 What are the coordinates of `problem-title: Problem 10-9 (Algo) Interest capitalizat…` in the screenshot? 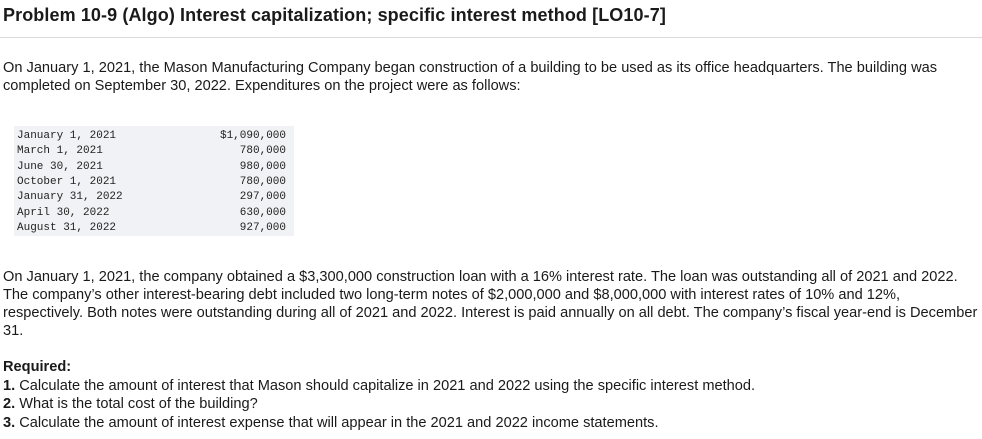 It's located at (334, 15).